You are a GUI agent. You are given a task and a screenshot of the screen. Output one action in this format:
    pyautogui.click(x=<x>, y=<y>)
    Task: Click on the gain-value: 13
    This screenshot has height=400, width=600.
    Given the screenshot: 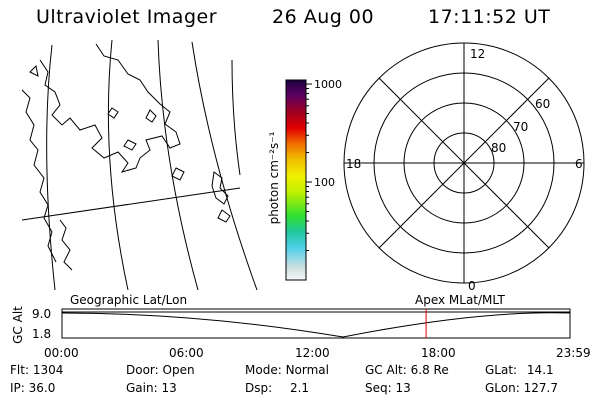 What is the action you would take?
    pyautogui.click(x=169, y=388)
    